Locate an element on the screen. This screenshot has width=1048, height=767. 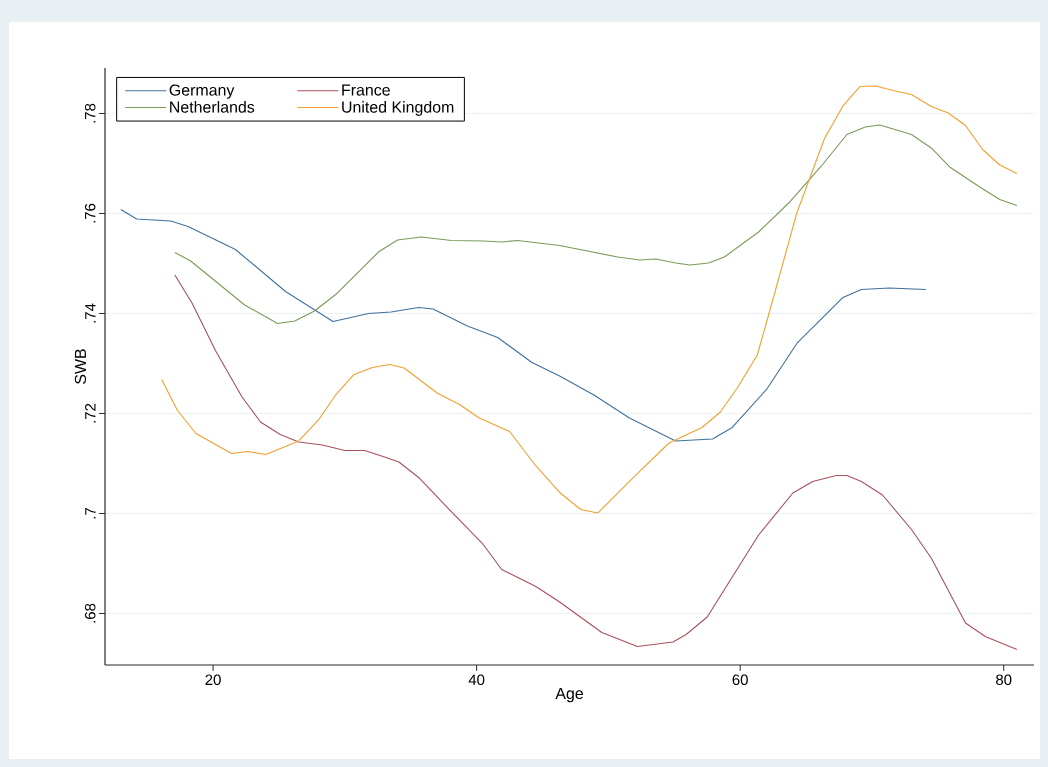
y-tick-label: .78 is located at coordinates (90, 113).